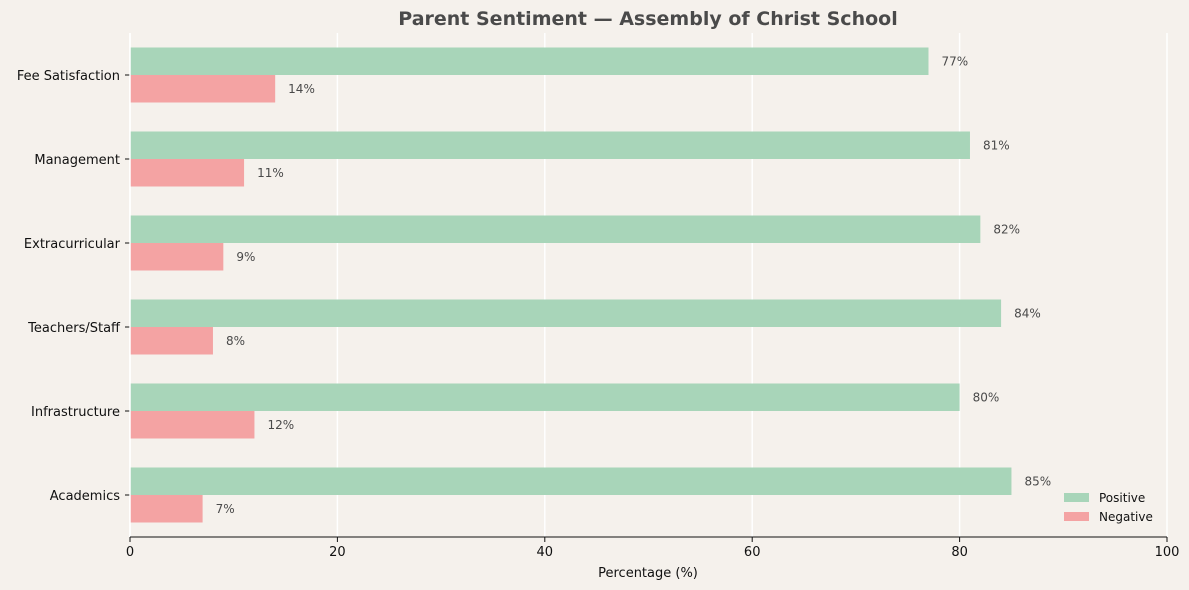 The height and width of the screenshot is (590, 1189). What do you see at coordinates (1027, 313) in the screenshot?
I see `data-label-positive: 84%` at bounding box center [1027, 313].